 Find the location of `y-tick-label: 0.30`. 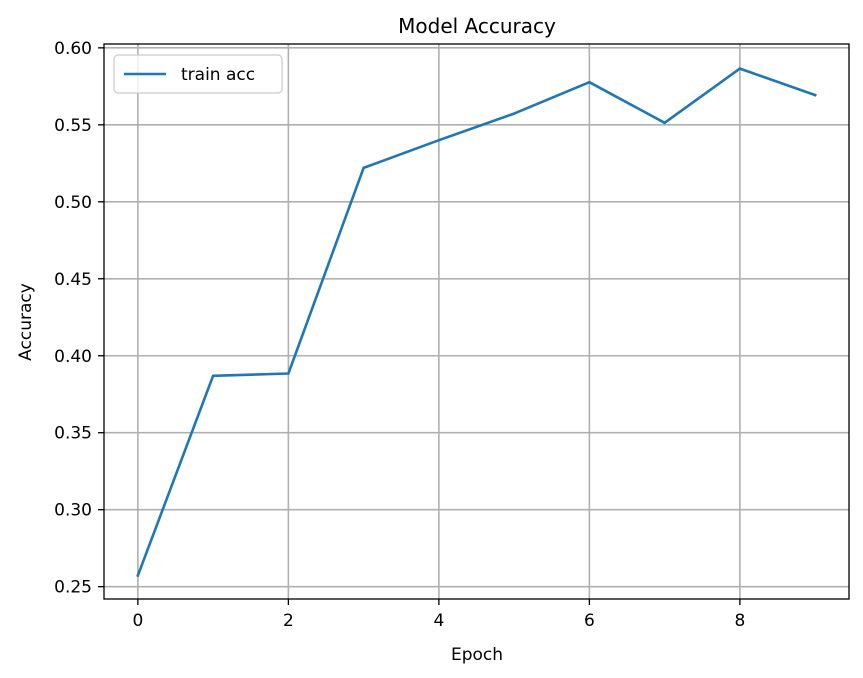

y-tick-label: 0.30 is located at coordinates (73, 511).